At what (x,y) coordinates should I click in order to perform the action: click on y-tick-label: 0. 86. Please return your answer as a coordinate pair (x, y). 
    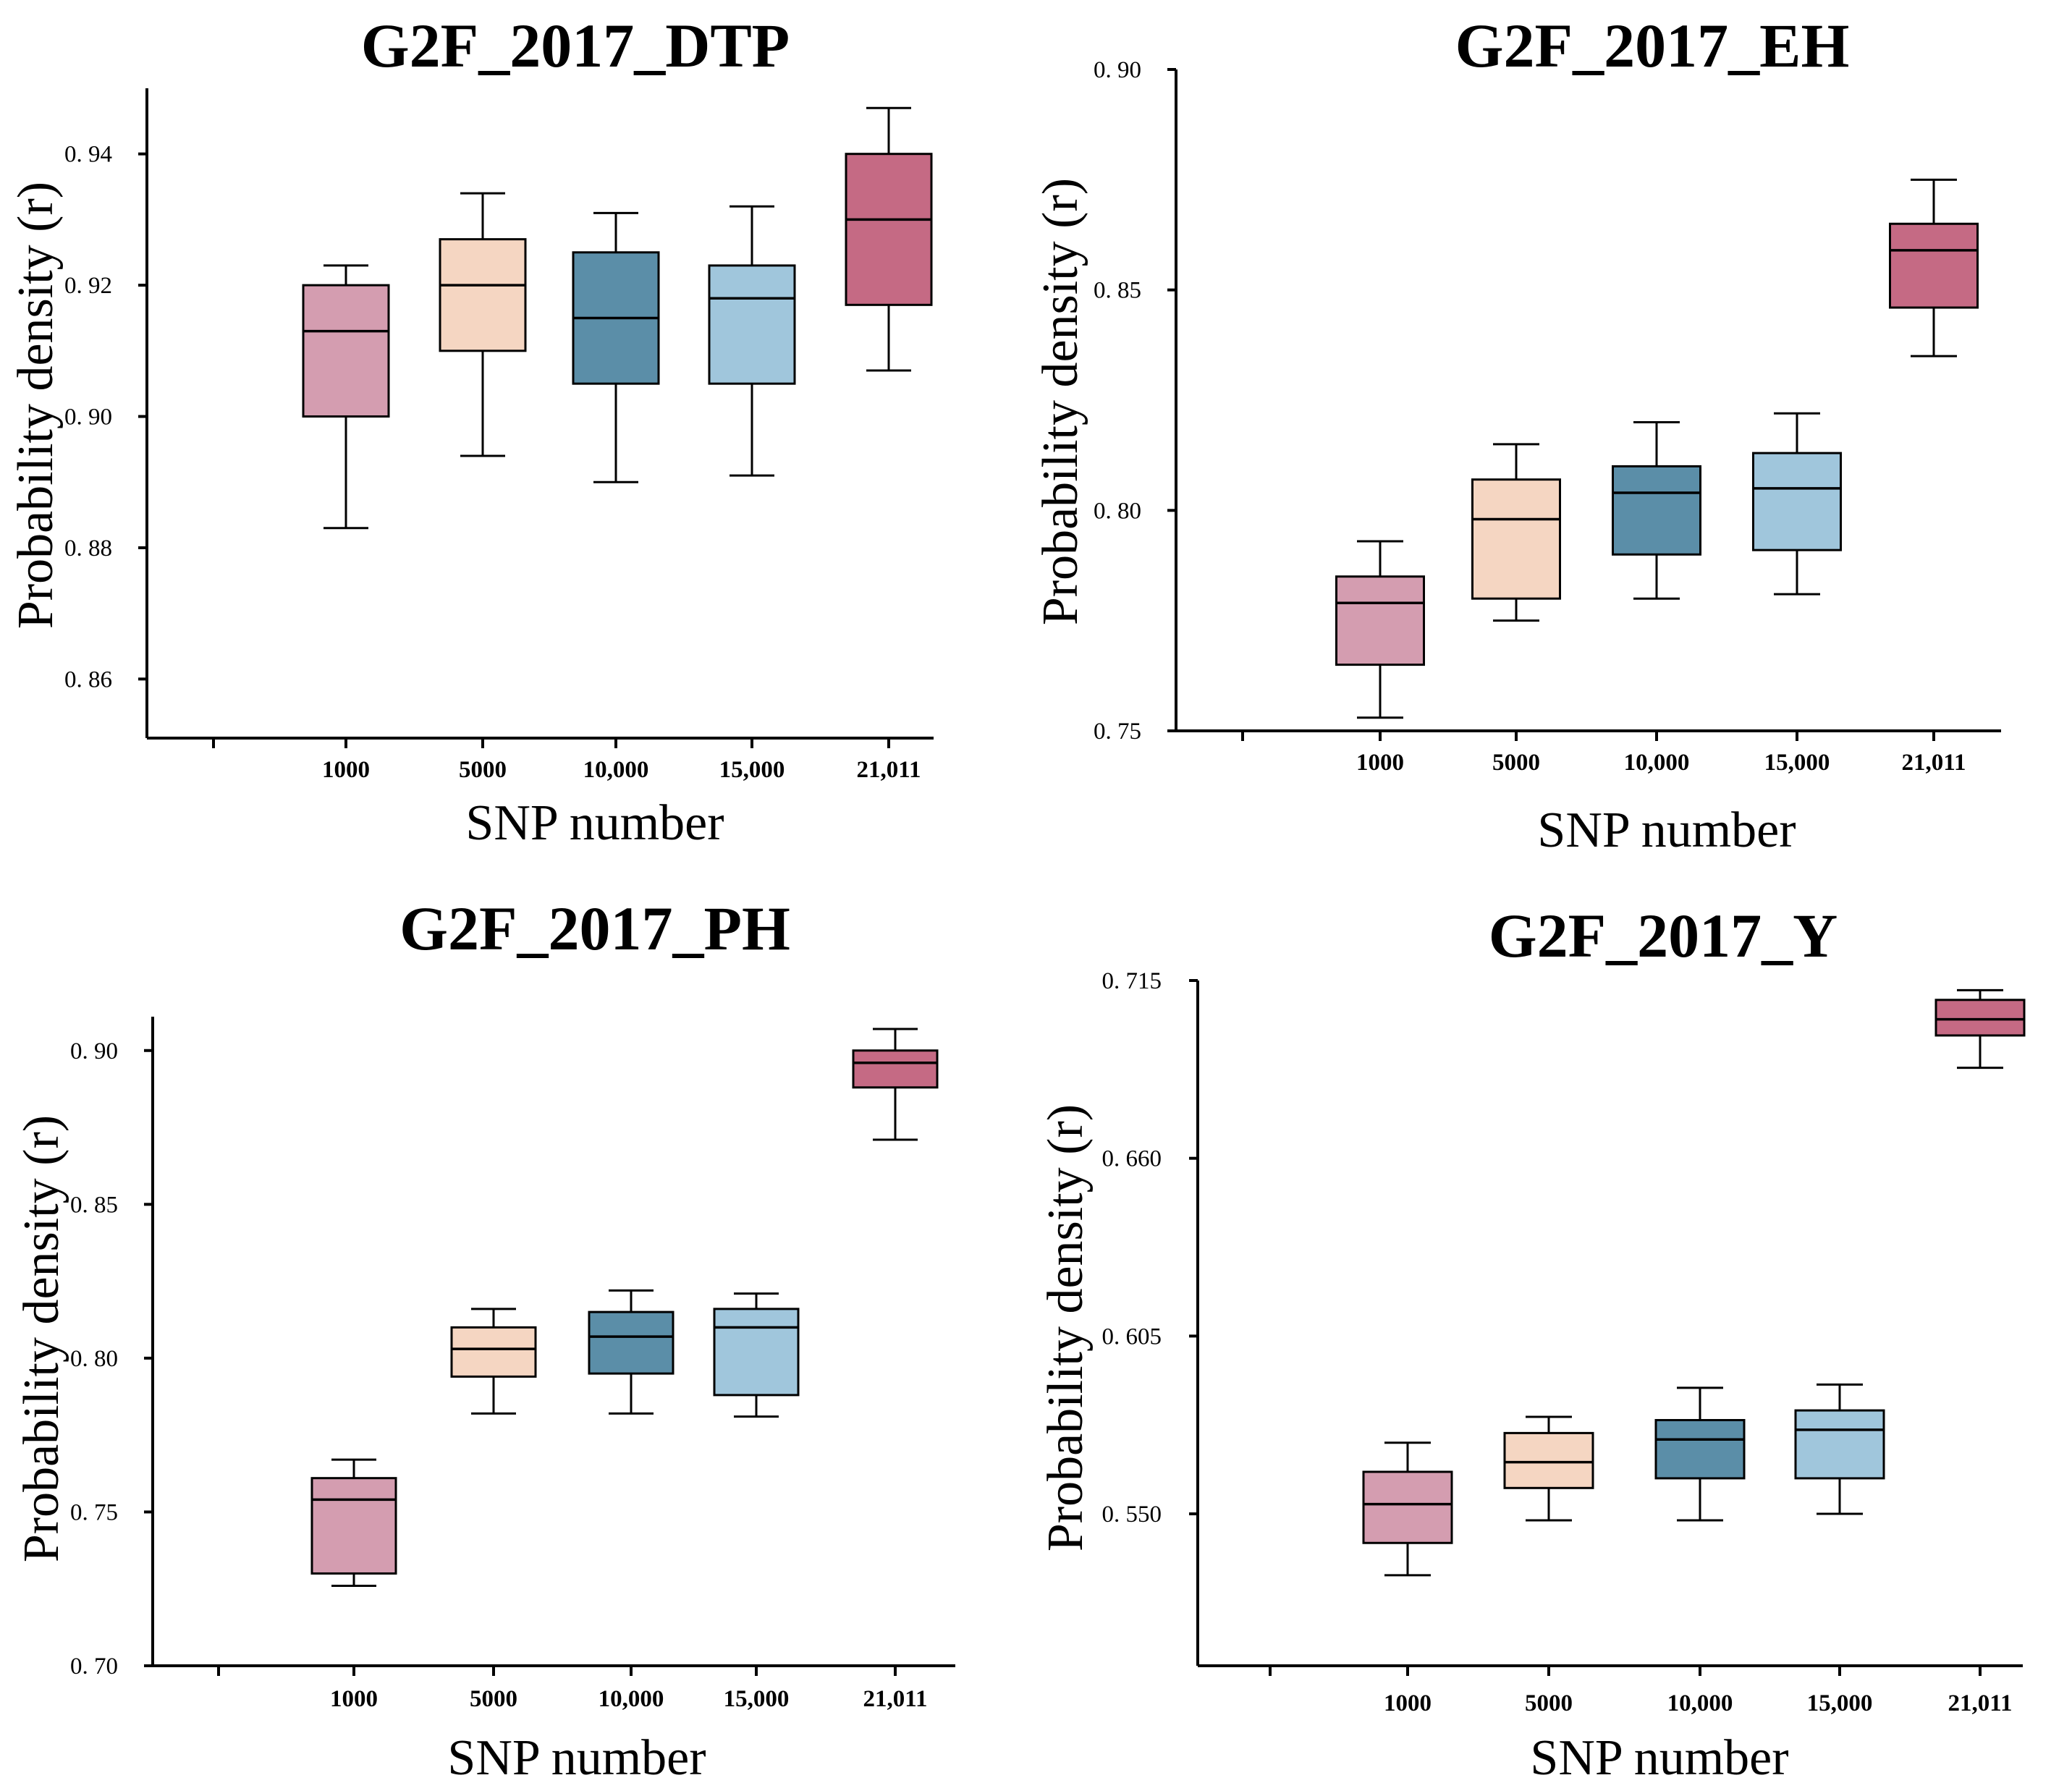
    Looking at the image, I should click on (88, 679).